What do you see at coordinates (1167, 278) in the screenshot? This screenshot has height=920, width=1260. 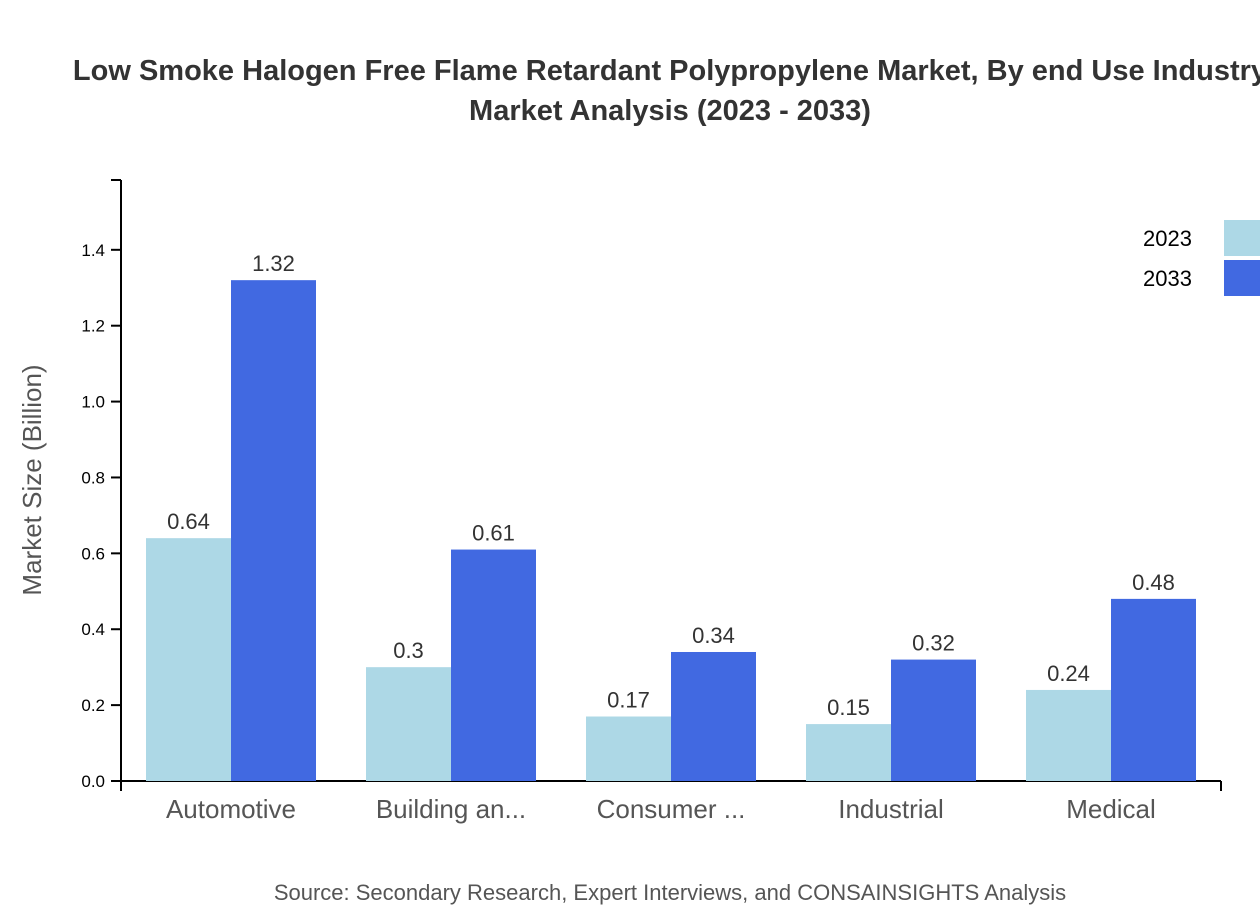 I see `legend-label: 2033` at bounding box center [1167, 278].